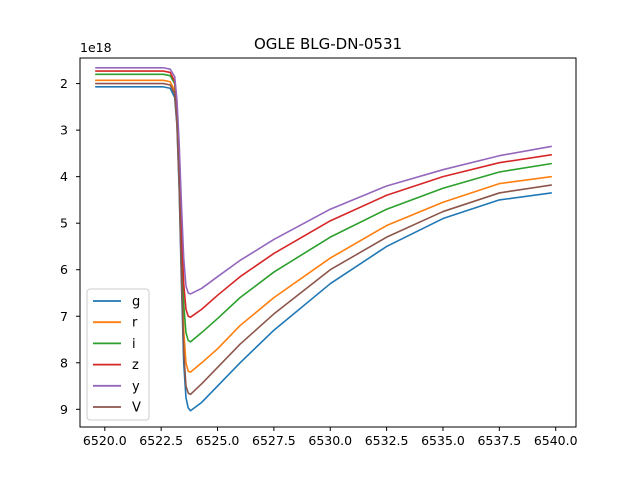 The image size is (640, 480). I want to click on x-tick-label: 6525.0, so click(218, 440).